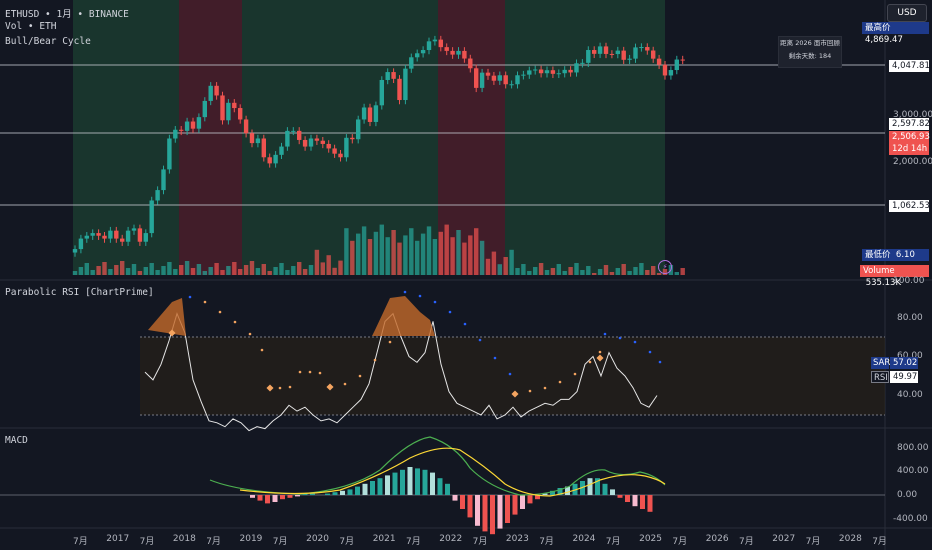 The height and width of the screenshot is (550, 932). I want to click on time-axis-label: 2024, so click(584, 539).